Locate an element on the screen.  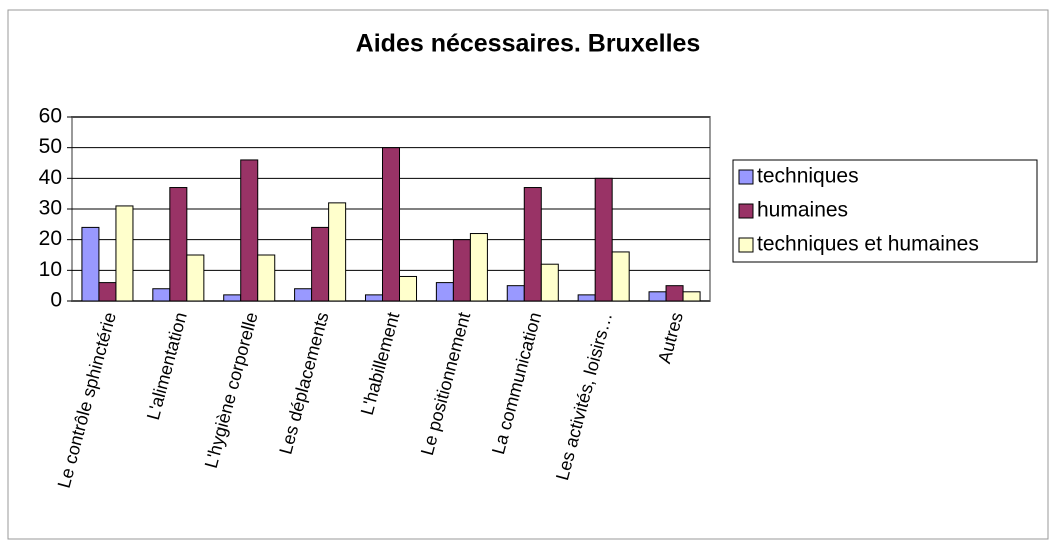
legend-label: techniques et humaines is located at coordinates (868, 244).